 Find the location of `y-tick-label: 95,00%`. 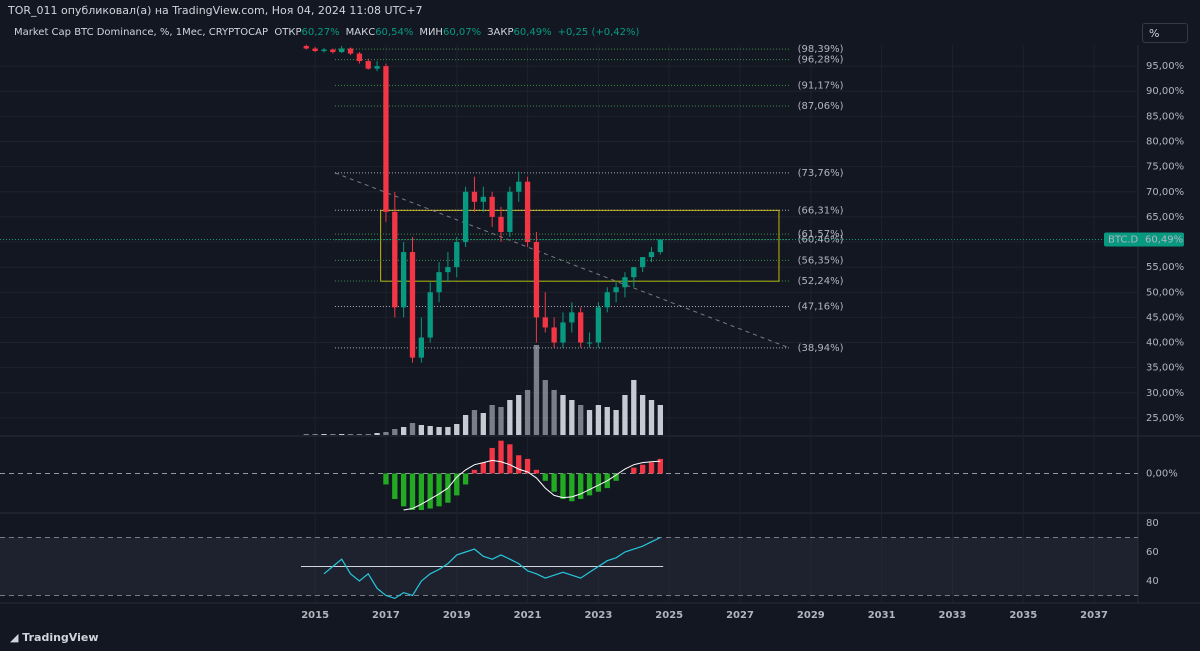

y-tick-label: 95,00% is located at coordinates (1165, 66).